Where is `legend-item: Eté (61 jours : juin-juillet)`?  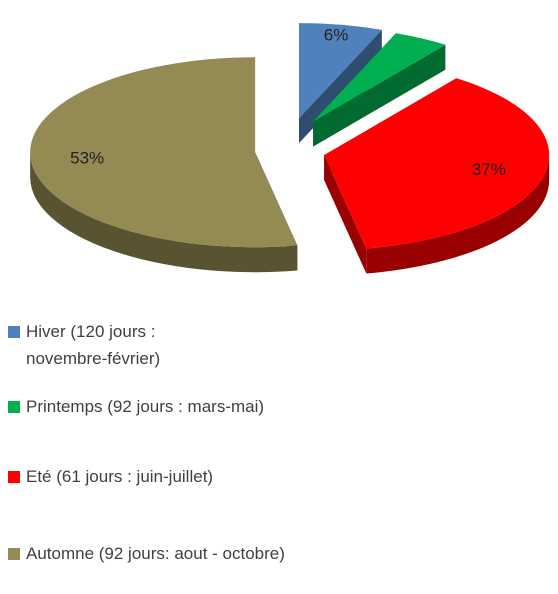
legend-item: Eté (61 jours : juin-juillet) is located at coordinates (158, 476).